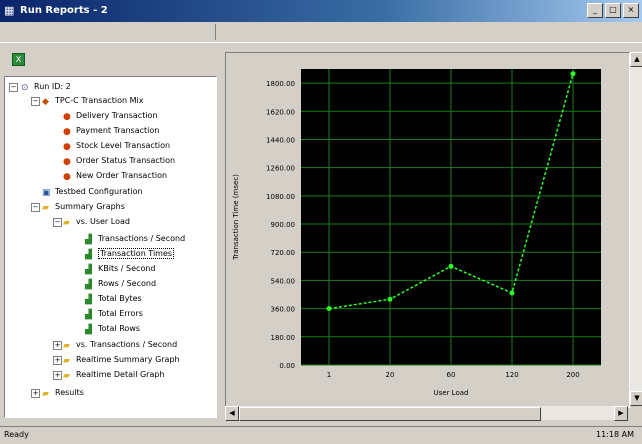 The height and width of the screenshot is (444, 642). I want to click on tree-item-payment: ● Payment Transaction, so click(111, 131).